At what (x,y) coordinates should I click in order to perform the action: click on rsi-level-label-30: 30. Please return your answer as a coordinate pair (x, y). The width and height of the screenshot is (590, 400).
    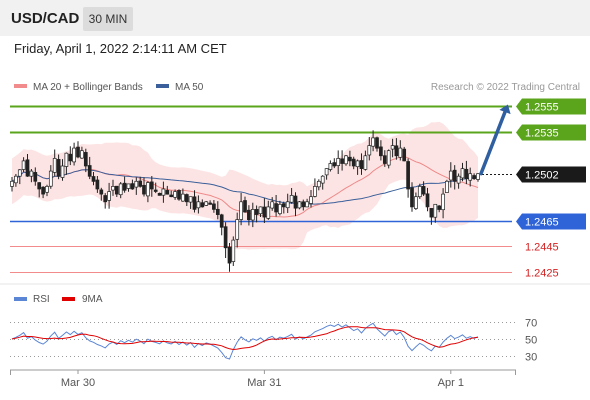
    Looking at the image, I should click on (531, 358).